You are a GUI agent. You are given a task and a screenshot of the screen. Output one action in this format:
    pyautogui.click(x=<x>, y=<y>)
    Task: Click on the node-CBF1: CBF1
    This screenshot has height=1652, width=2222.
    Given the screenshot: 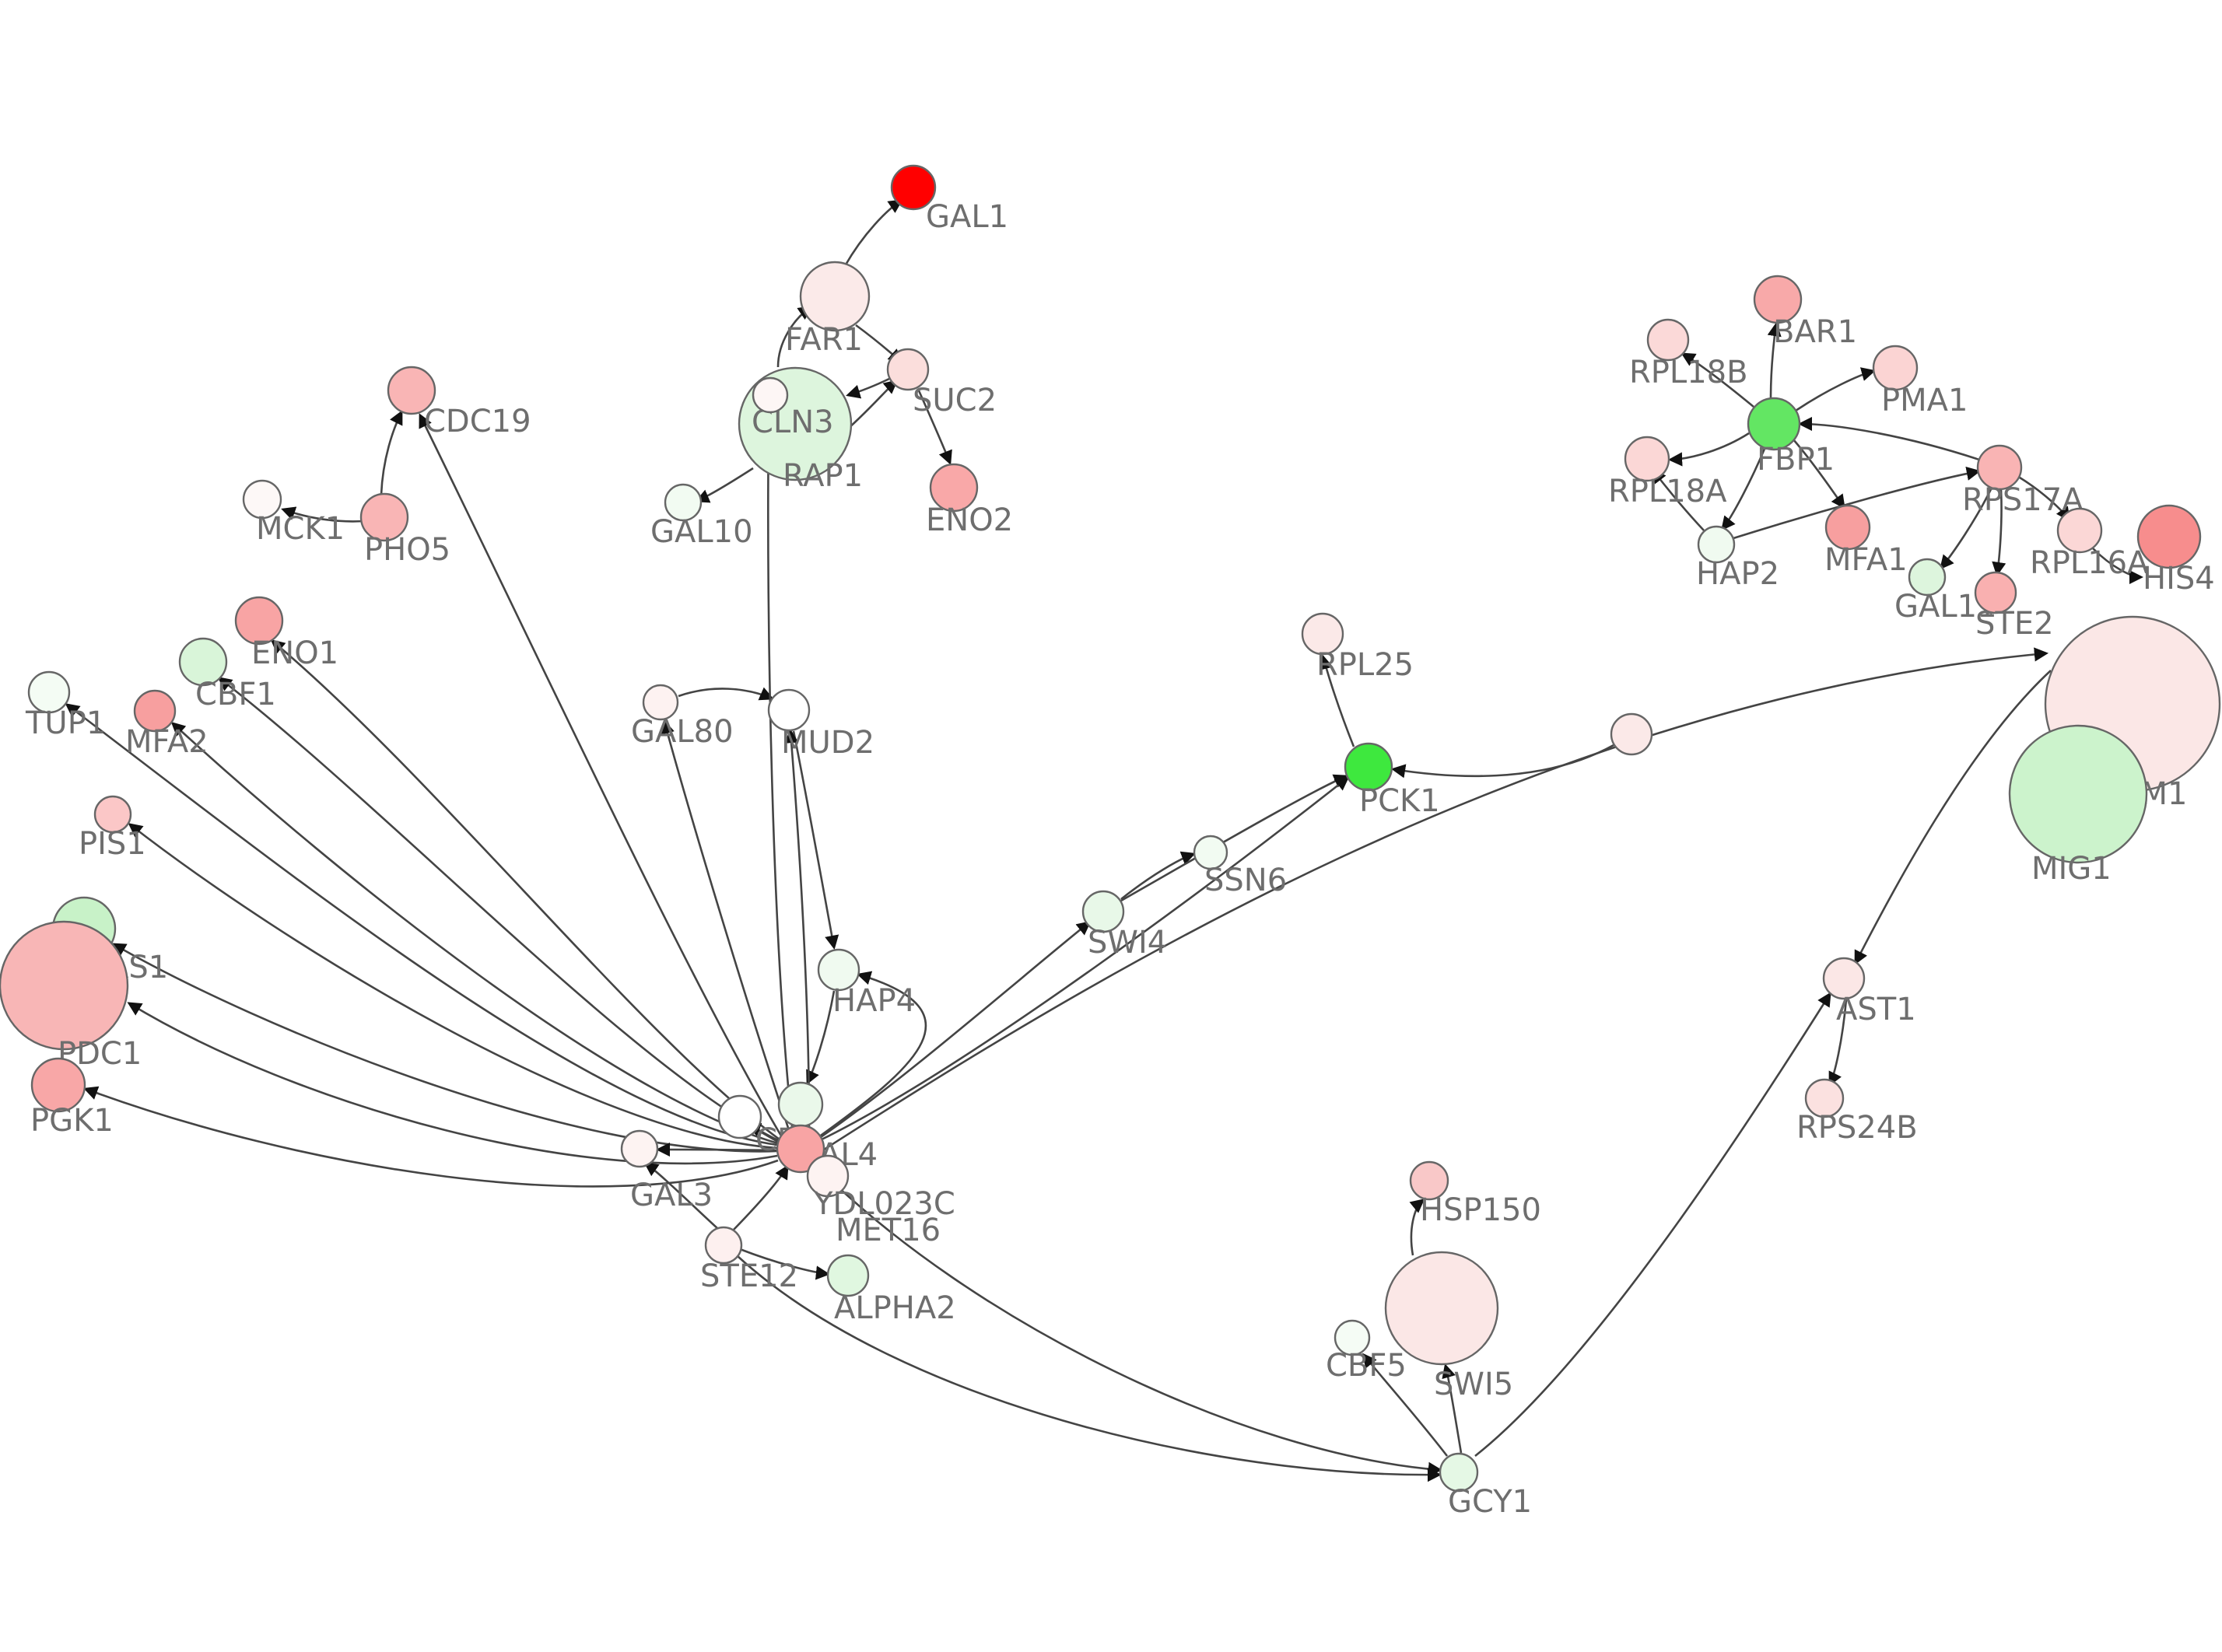 What is the action you would take?
    pyautogui.click(x=227, y=675)
    